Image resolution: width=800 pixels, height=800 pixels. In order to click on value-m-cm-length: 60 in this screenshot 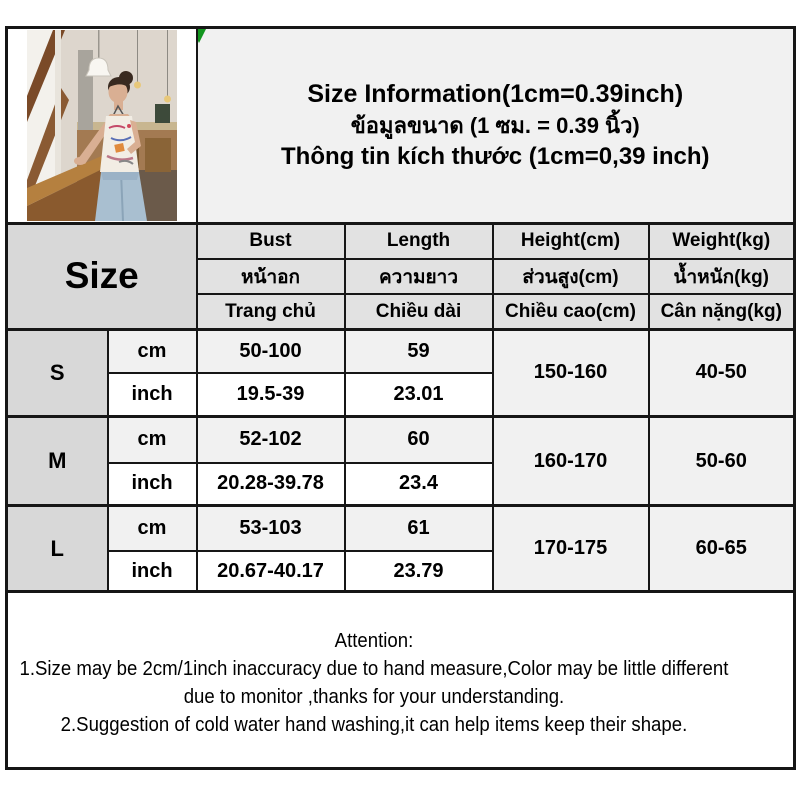, I will do `click(418, 439)`.